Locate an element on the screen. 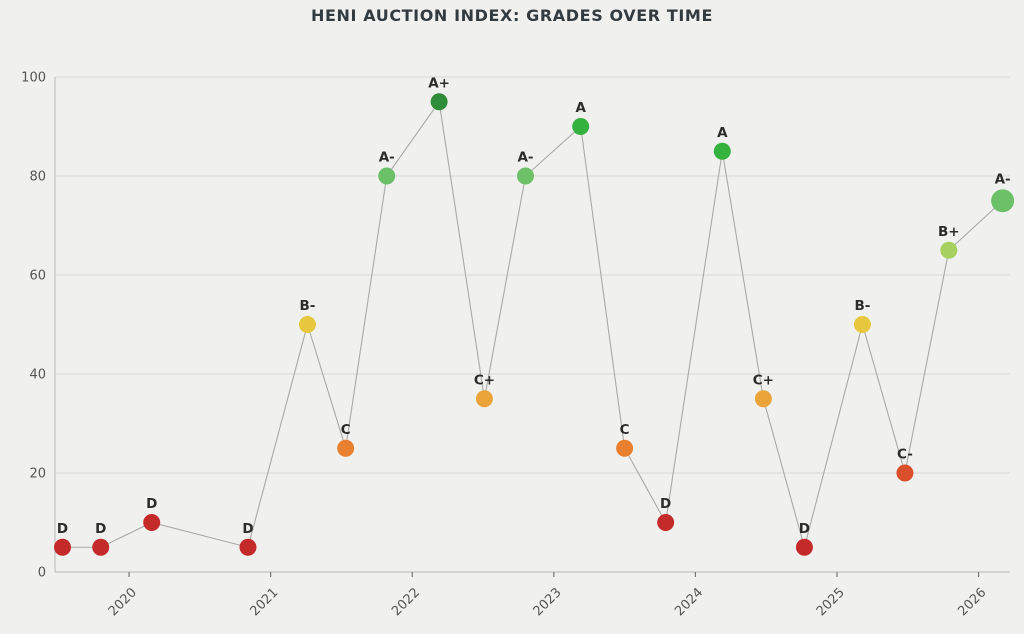  x-tick-label: 2020 is located at coordinates (123, 602).